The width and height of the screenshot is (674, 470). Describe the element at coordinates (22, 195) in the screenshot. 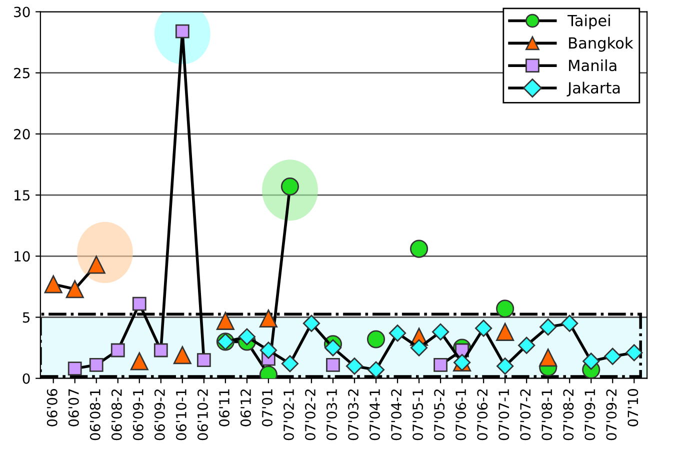

I see `y-tick-label: 15` at that location.